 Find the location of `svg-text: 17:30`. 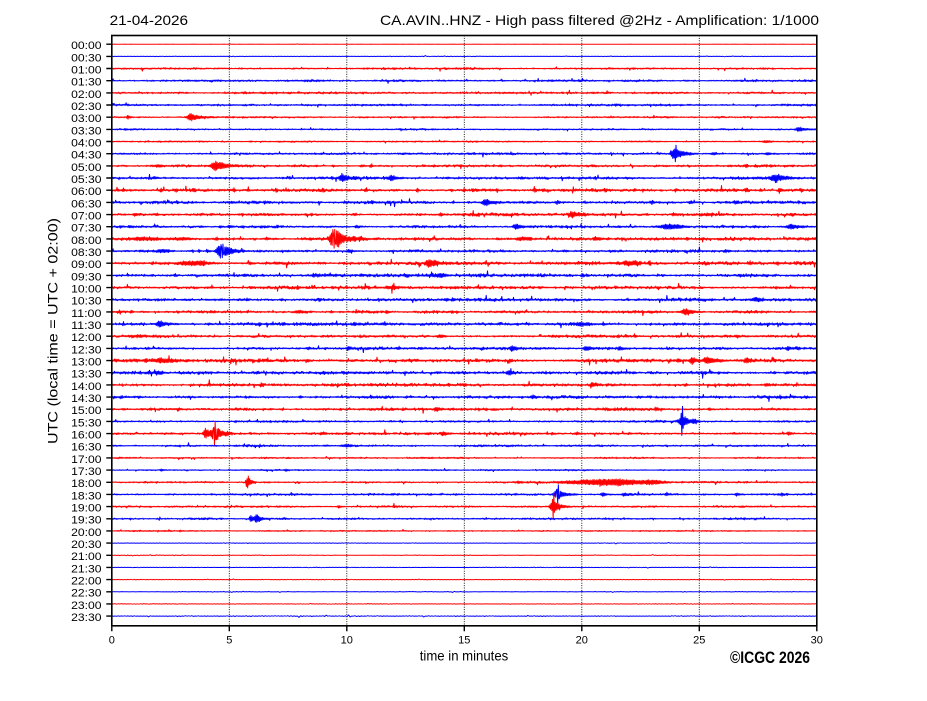

svg-text: 17:30 is located at coordinates (86, 472).